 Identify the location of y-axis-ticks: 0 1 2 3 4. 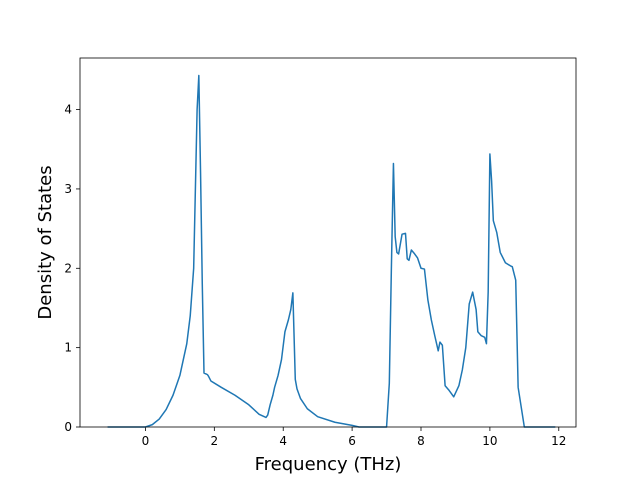
(72, 268).